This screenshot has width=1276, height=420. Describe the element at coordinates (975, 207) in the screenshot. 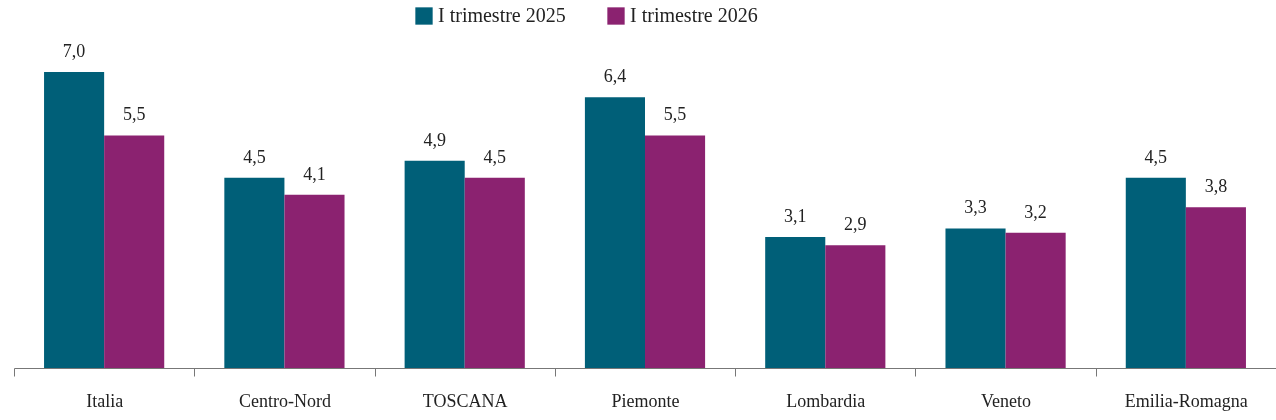

I see `data-label: 3,3` at that location.